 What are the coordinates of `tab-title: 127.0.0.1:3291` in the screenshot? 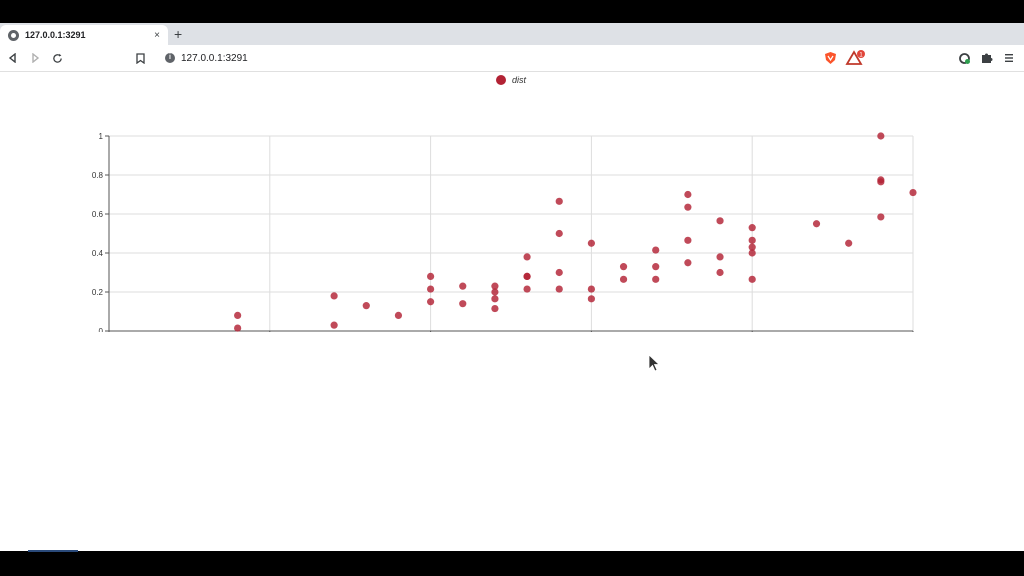 It's located at (55, 35).